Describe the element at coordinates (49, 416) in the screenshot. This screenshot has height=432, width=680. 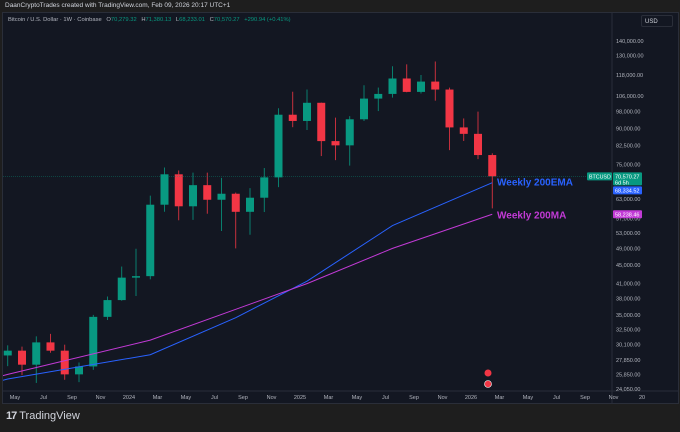
I see `tradingview-logo-text: TradingView` at that location.